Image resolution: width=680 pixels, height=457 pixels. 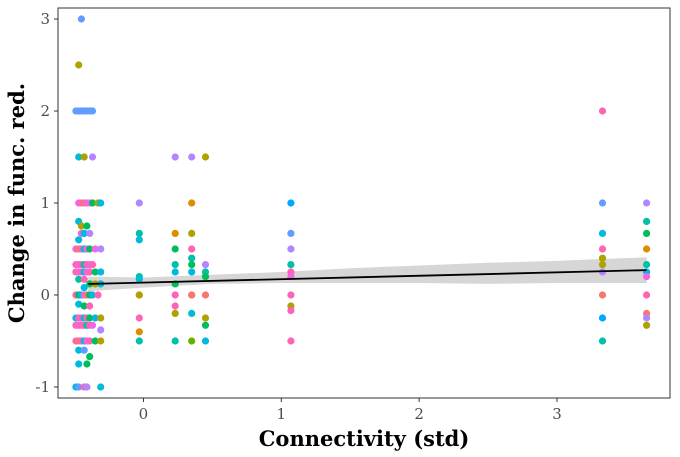 What do you see at coordinates (45, 111) in the screenshot?
I see `y-tick-label: 2` at bounding box center [45, 111].